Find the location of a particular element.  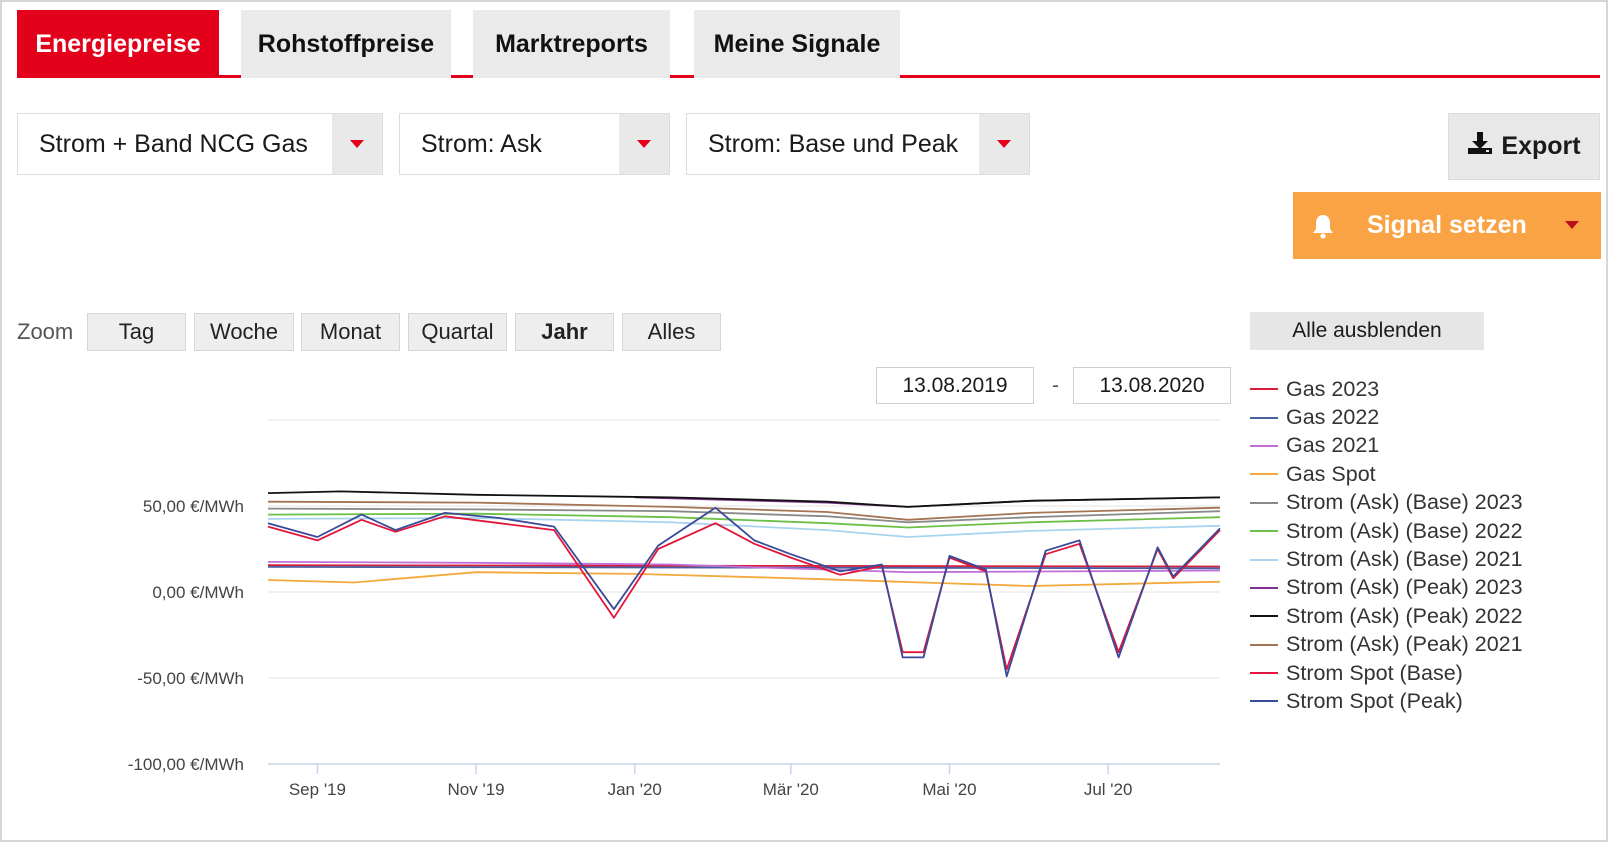

legend-item: Strom (Ask) (Peak) 2023 is located at coordinates (1386, 588).